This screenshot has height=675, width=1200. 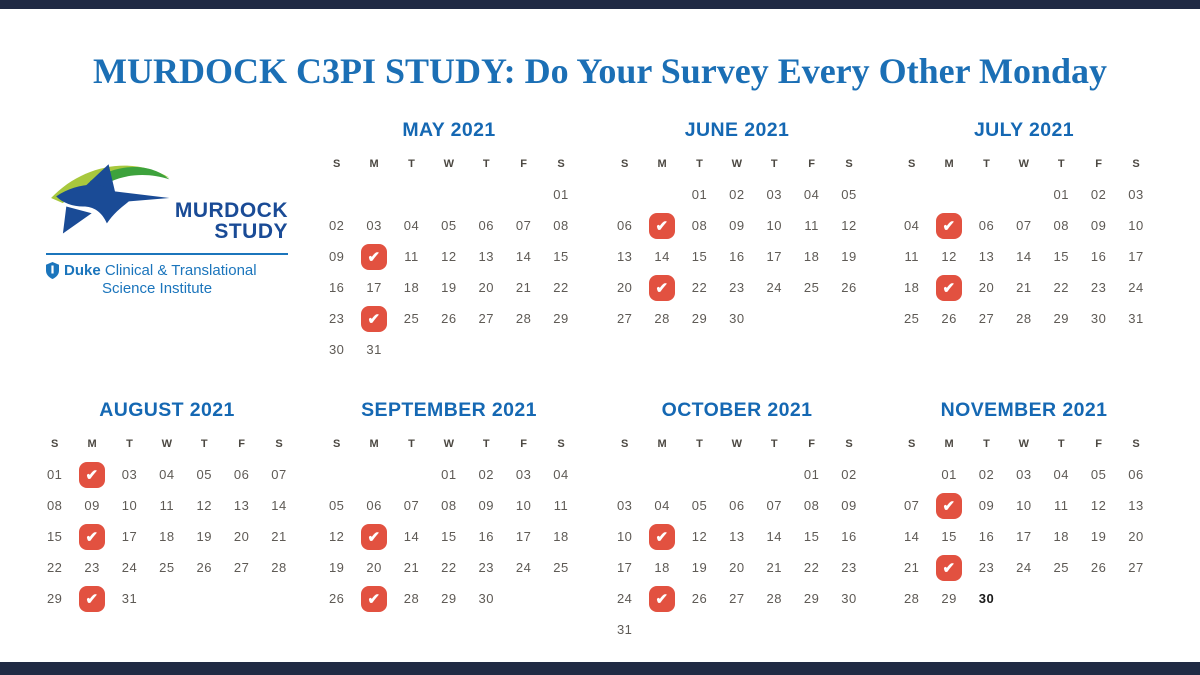 What do you see at coordinates (241, 505) in the screenshot?
I see `calendar-day: 13` at bounding box center [241, 505].